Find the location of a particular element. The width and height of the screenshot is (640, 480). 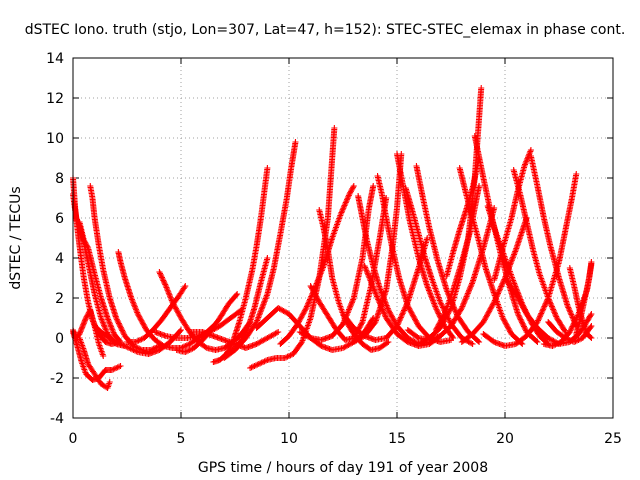

x-tick-label: 20 is located at coordinates (505, 439).